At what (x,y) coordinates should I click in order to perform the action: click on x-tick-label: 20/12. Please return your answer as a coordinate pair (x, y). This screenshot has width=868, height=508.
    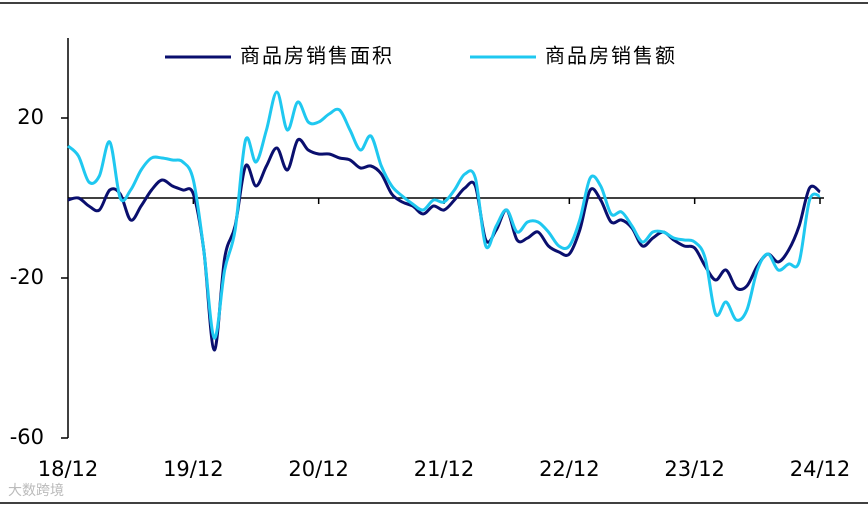
    Looking at the image, I should click on (318, 469).